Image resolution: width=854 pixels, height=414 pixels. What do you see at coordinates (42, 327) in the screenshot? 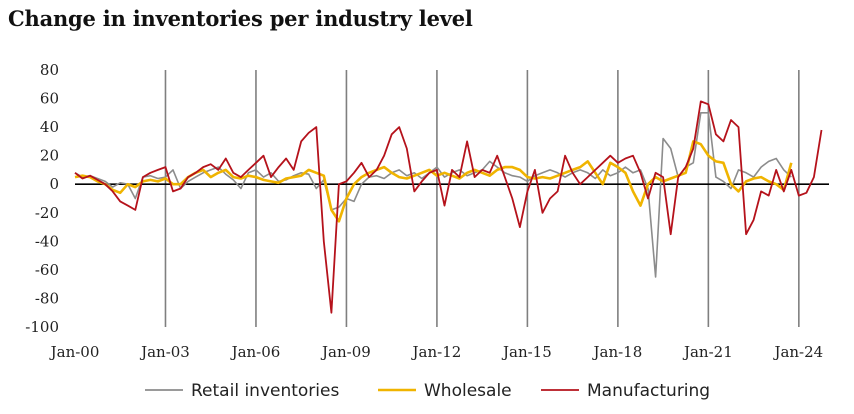
I see `y-tick-label: -100` at bounding box center [42, 327].